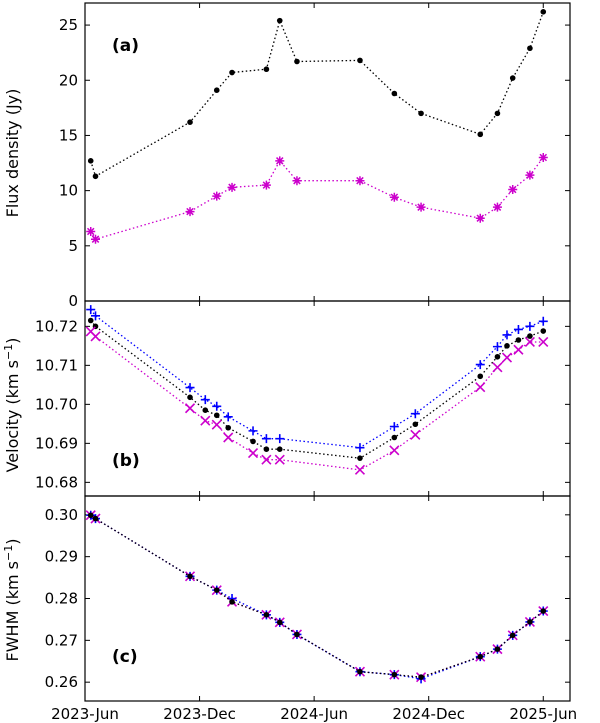 The image size is (600, 723). Describe the element at coordinates (8, 352) in the screenshot. I see `panel-b-ylabel-sup: −1` at that location.